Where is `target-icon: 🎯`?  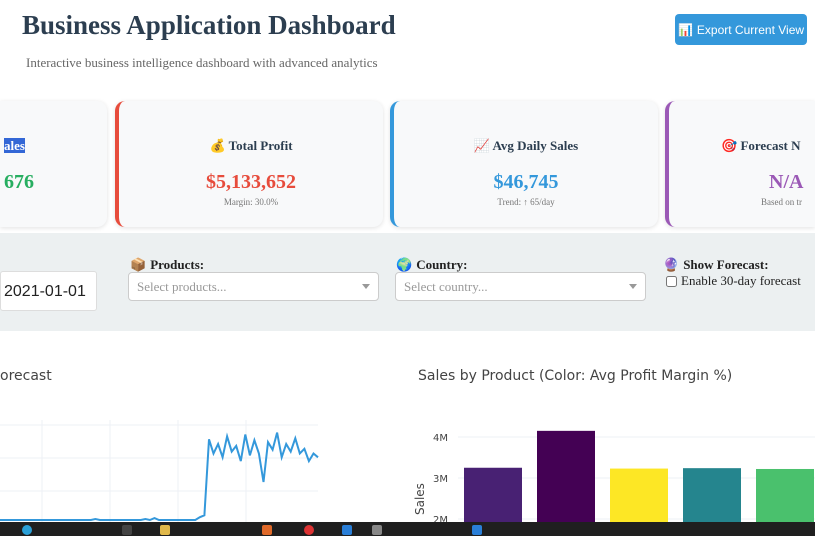
target-icon: 🎯 is located at coordinates (729, 145).